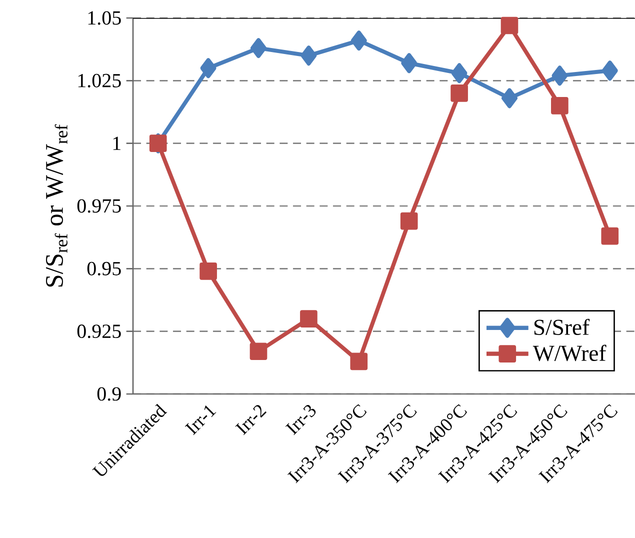 This screenshot has height=538, width=635. I want to click on y-tick-label: 0.9, so click(109, 394).